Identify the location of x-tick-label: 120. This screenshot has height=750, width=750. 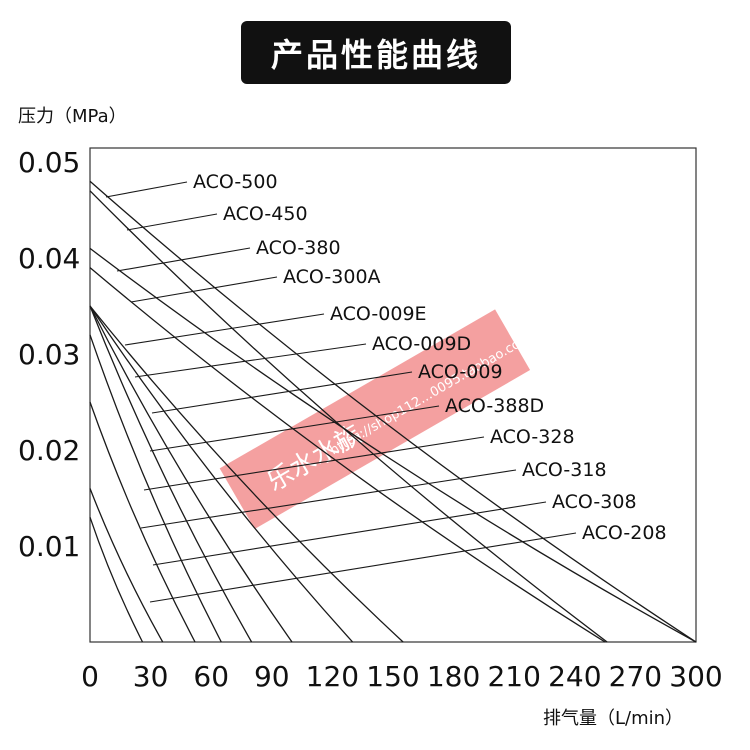
(332, 676).